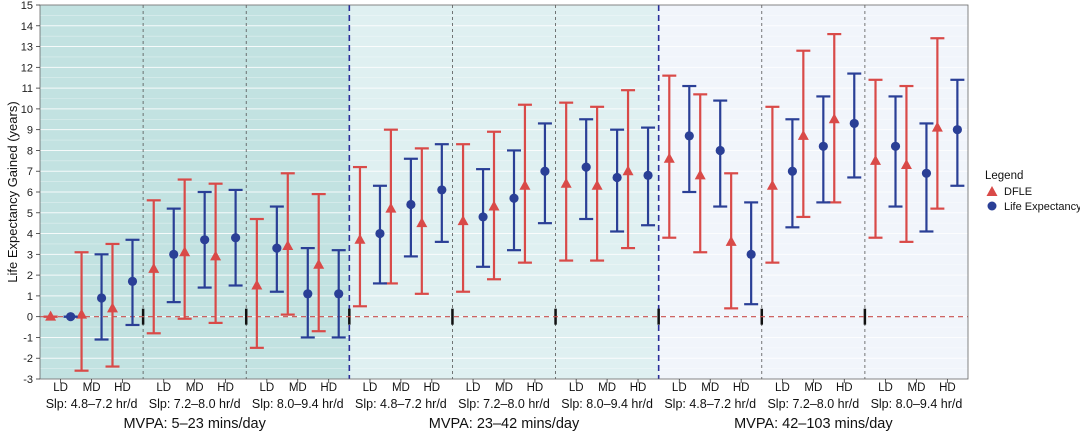 This screenshot has height=433, width=1080. Describe the element at coordinates (1042, 207) in the screenshot. I see `legend-life-expectancy-label: Life Expectancy` at that location.